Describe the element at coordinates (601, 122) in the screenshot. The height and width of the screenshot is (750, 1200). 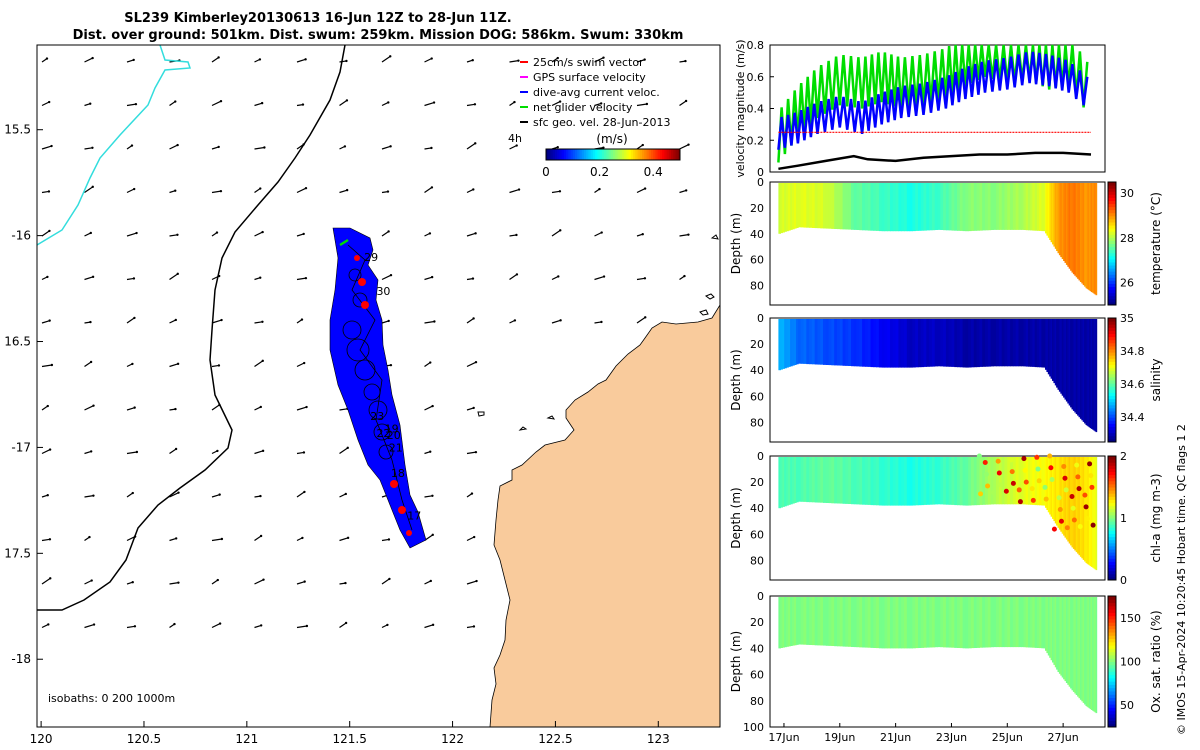
I see `legend-label: sfc geo. vel. 28-Jun-2013` at that location.